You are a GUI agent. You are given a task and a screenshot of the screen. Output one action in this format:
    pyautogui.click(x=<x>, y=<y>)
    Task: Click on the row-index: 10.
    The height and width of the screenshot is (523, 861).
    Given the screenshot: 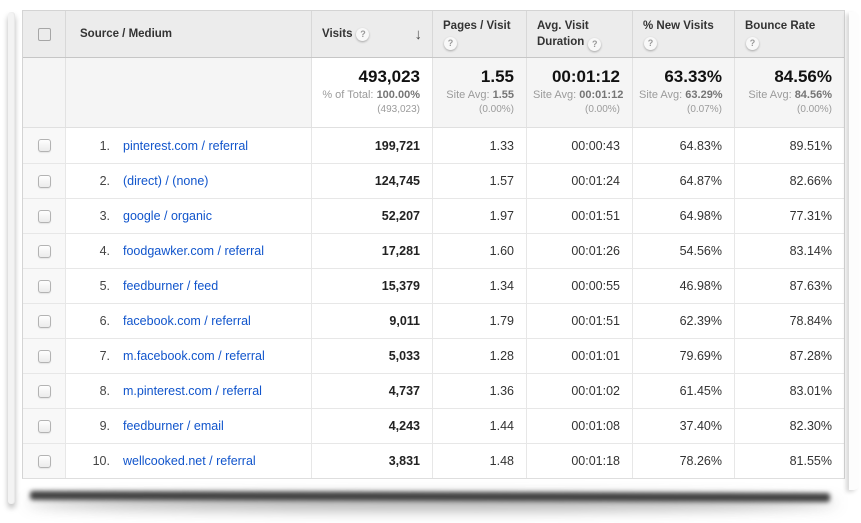 What is the action you would take?
    pyautogui.click(x=101, y=461)
    